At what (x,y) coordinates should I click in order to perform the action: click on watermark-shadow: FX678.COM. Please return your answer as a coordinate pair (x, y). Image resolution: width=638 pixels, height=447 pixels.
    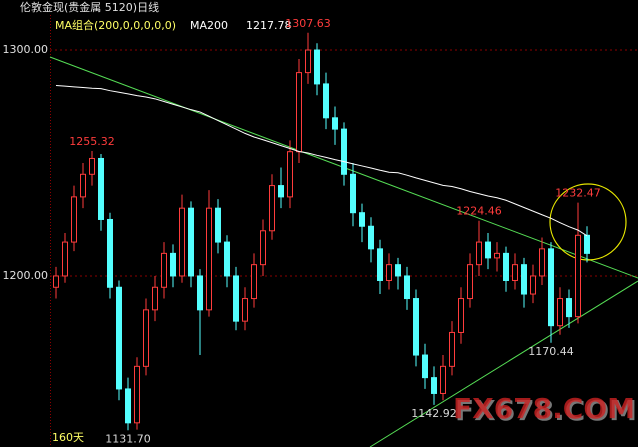
    Looking at the image, I should click on (546, 410).